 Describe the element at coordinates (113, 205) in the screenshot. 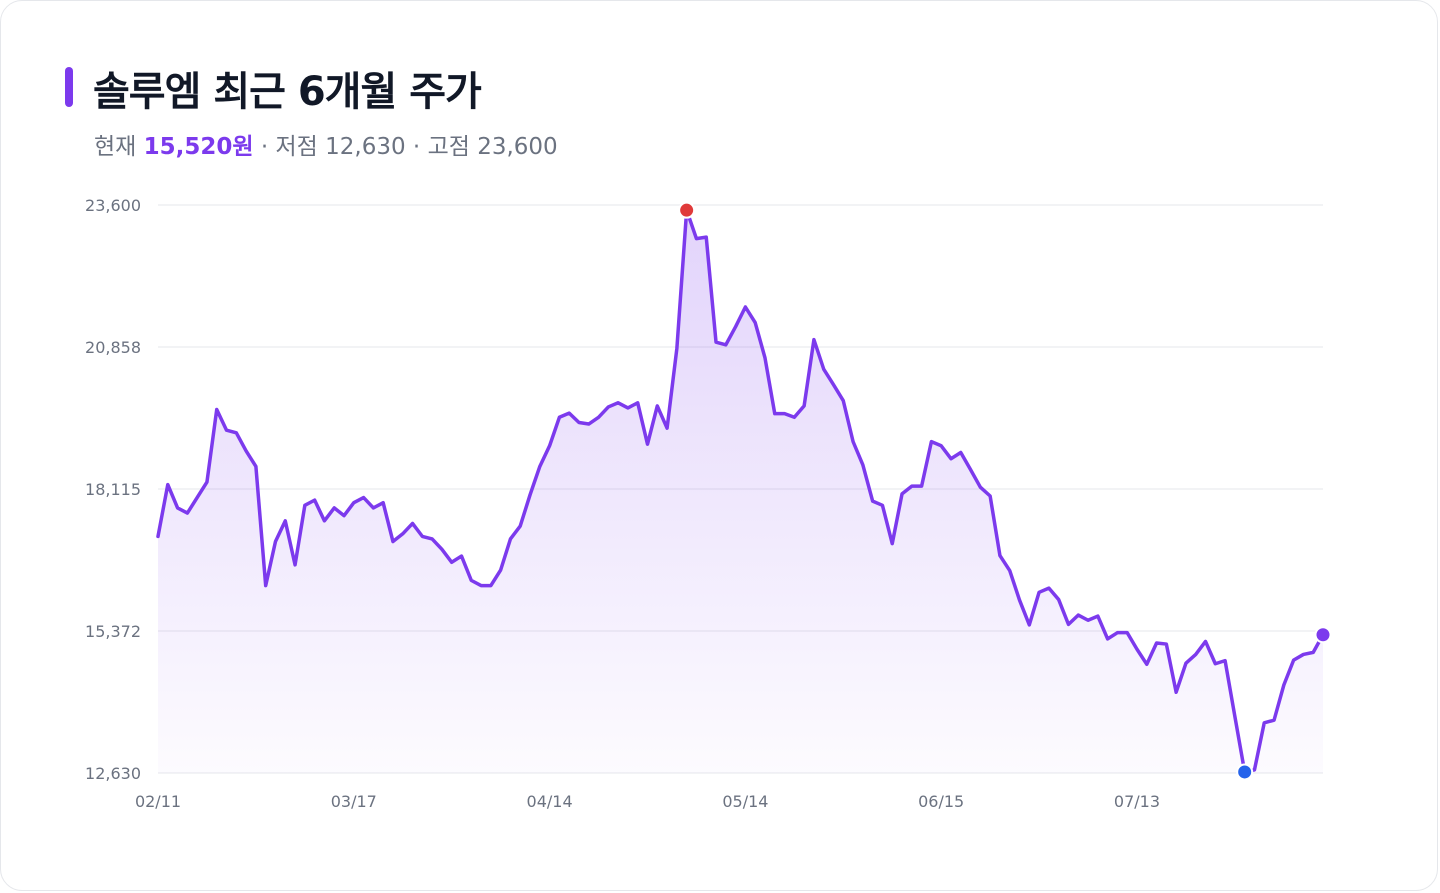

I see `y-tick-label: 23,600` at that location.